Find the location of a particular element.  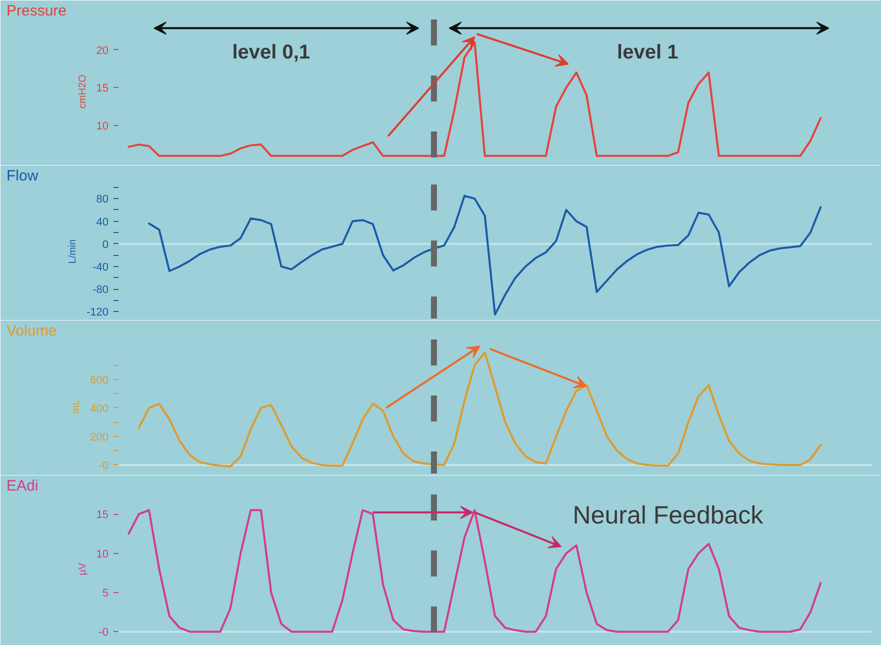

y-tick-label: 200 is located at coordinates (99, 437).